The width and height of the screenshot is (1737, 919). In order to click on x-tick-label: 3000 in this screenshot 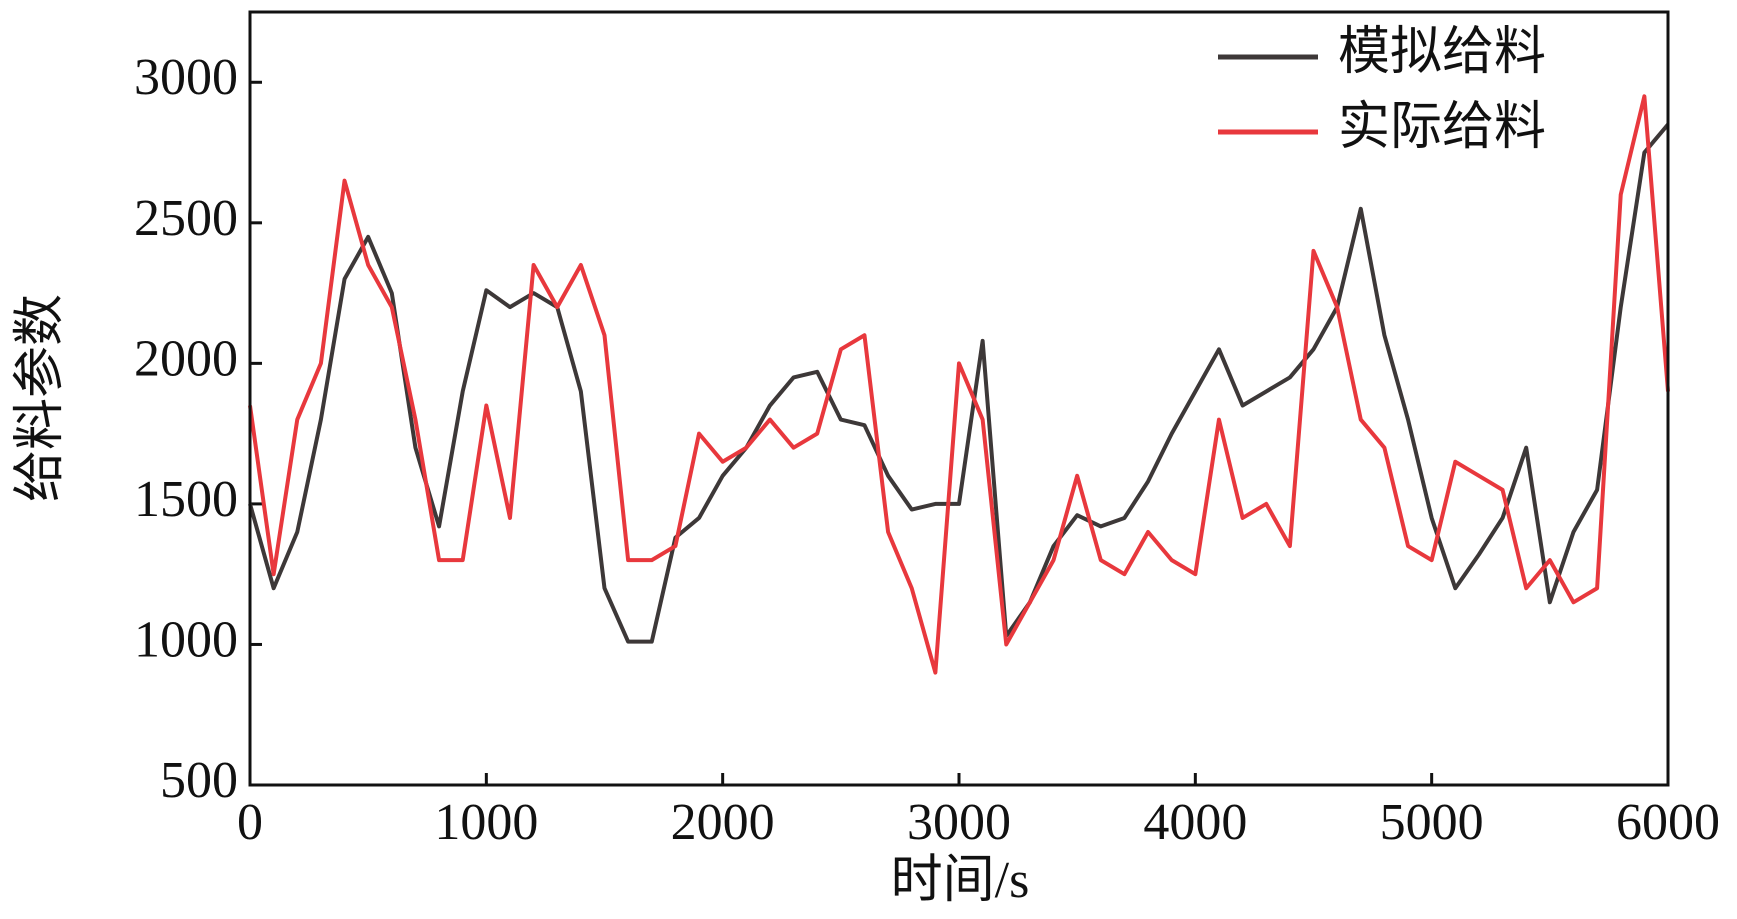, I will do `click(959, 822)`.